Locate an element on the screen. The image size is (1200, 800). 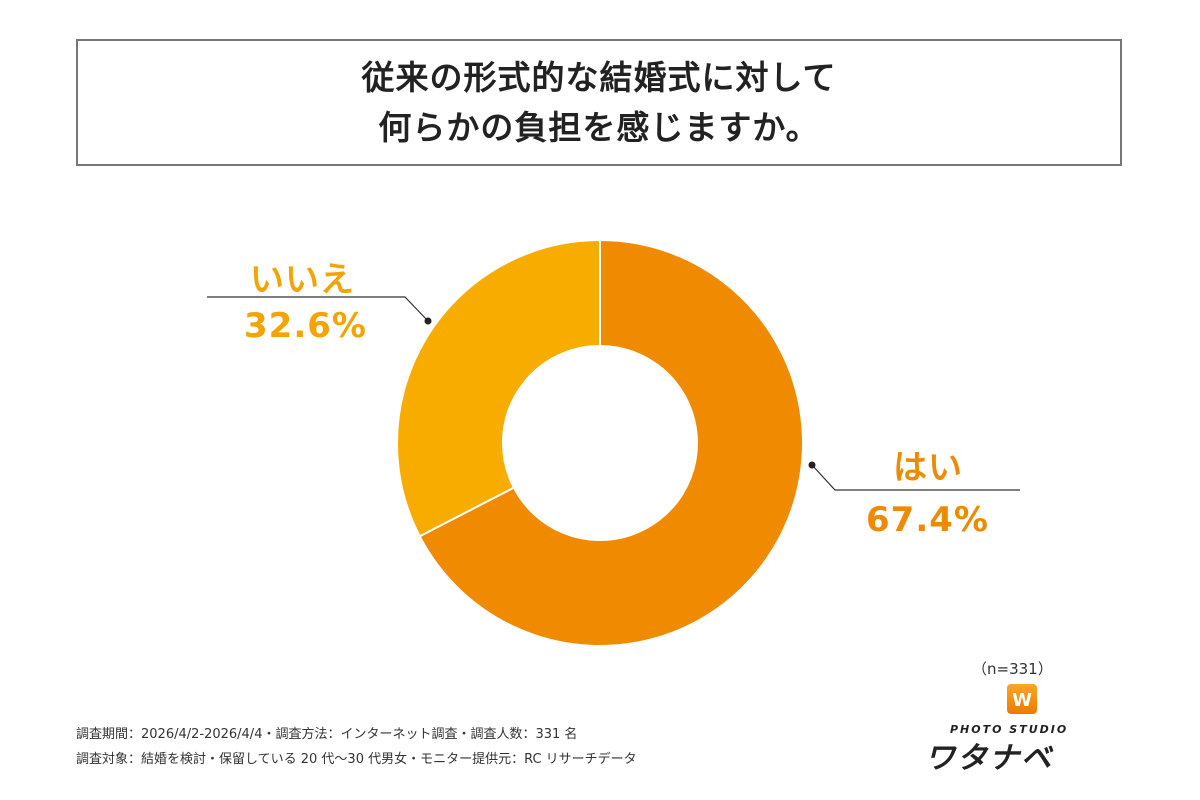
slice-label-no: いいえ is located at coordinates (302, 280).